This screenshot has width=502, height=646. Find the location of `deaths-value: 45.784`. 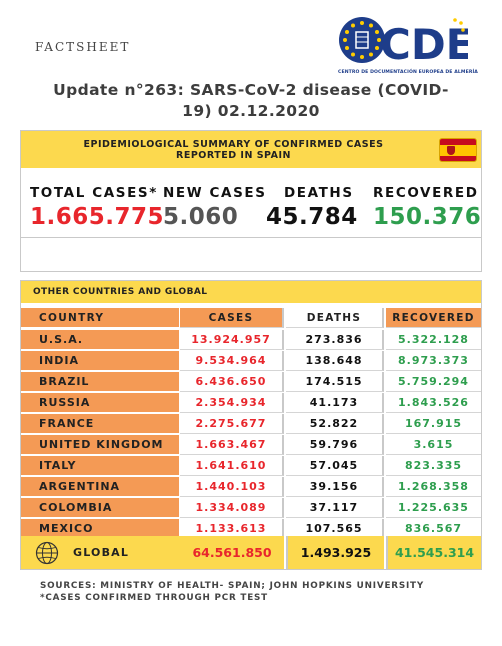

deaths-value: 45.784 is located at coordinates (312, 217).